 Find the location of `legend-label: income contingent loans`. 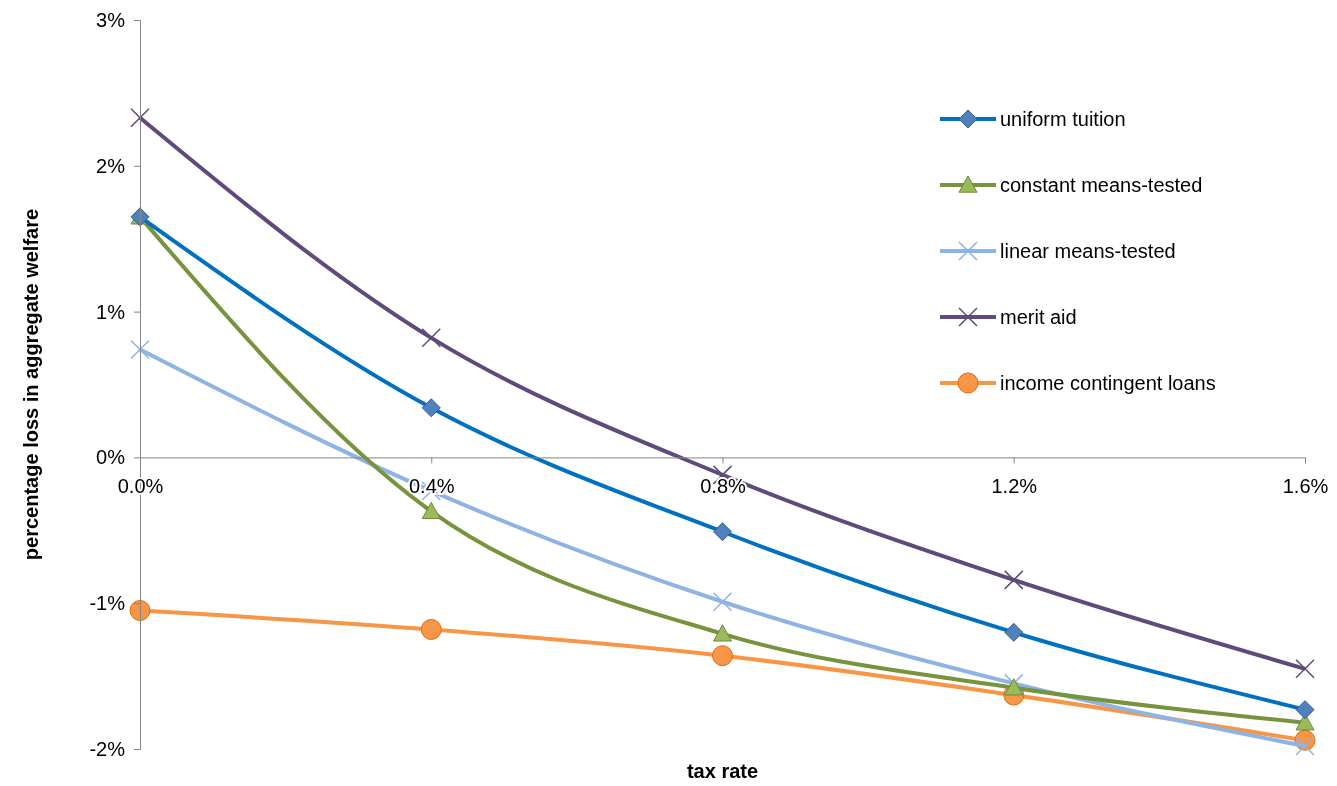

legend-label: income contingent loans is located at coordinates (1108, 383).